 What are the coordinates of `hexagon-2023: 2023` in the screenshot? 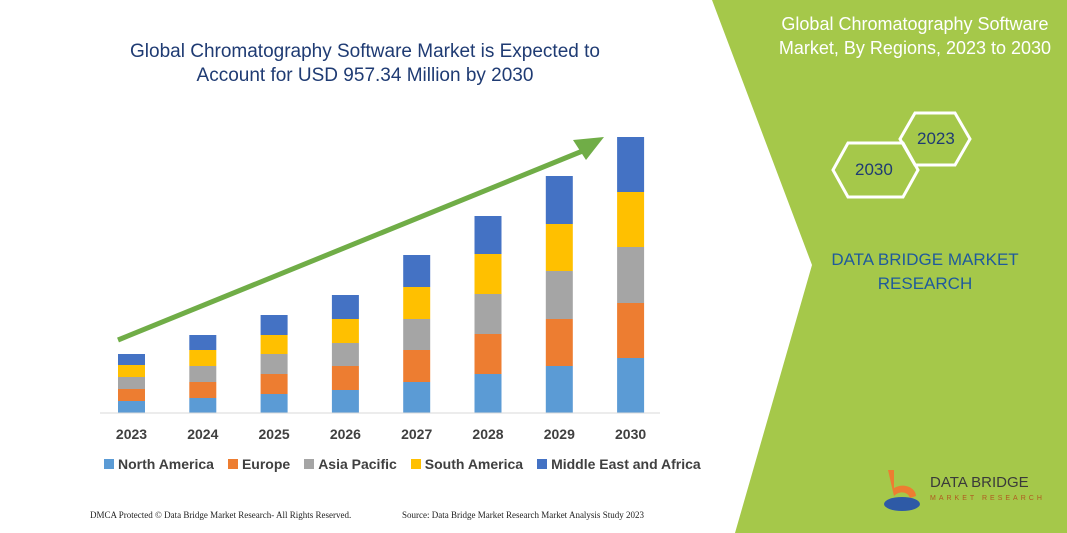 It's located at (936, 138).